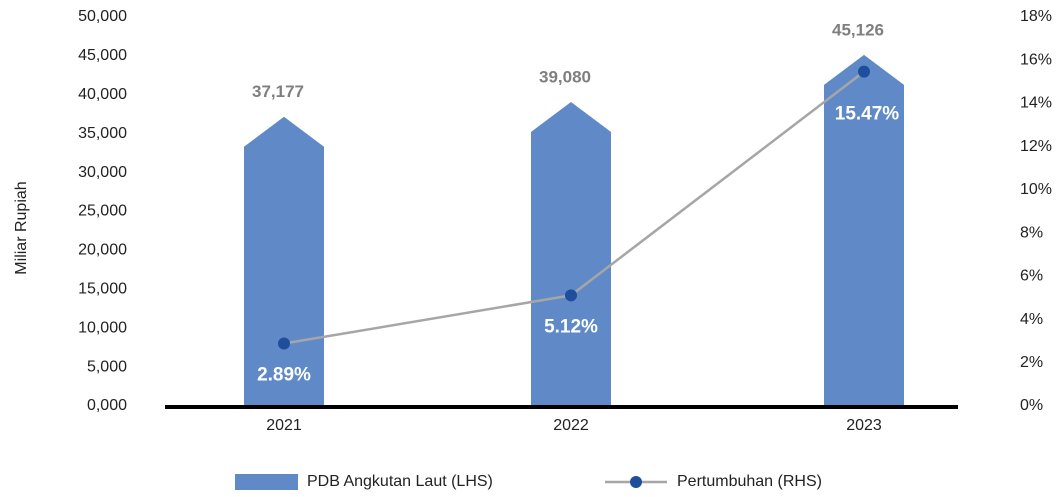  What do you see at coordinates (1036, 103) in the screenshot?
I see `y2-tick-label: 14%` at bounding box center [1036, 103].